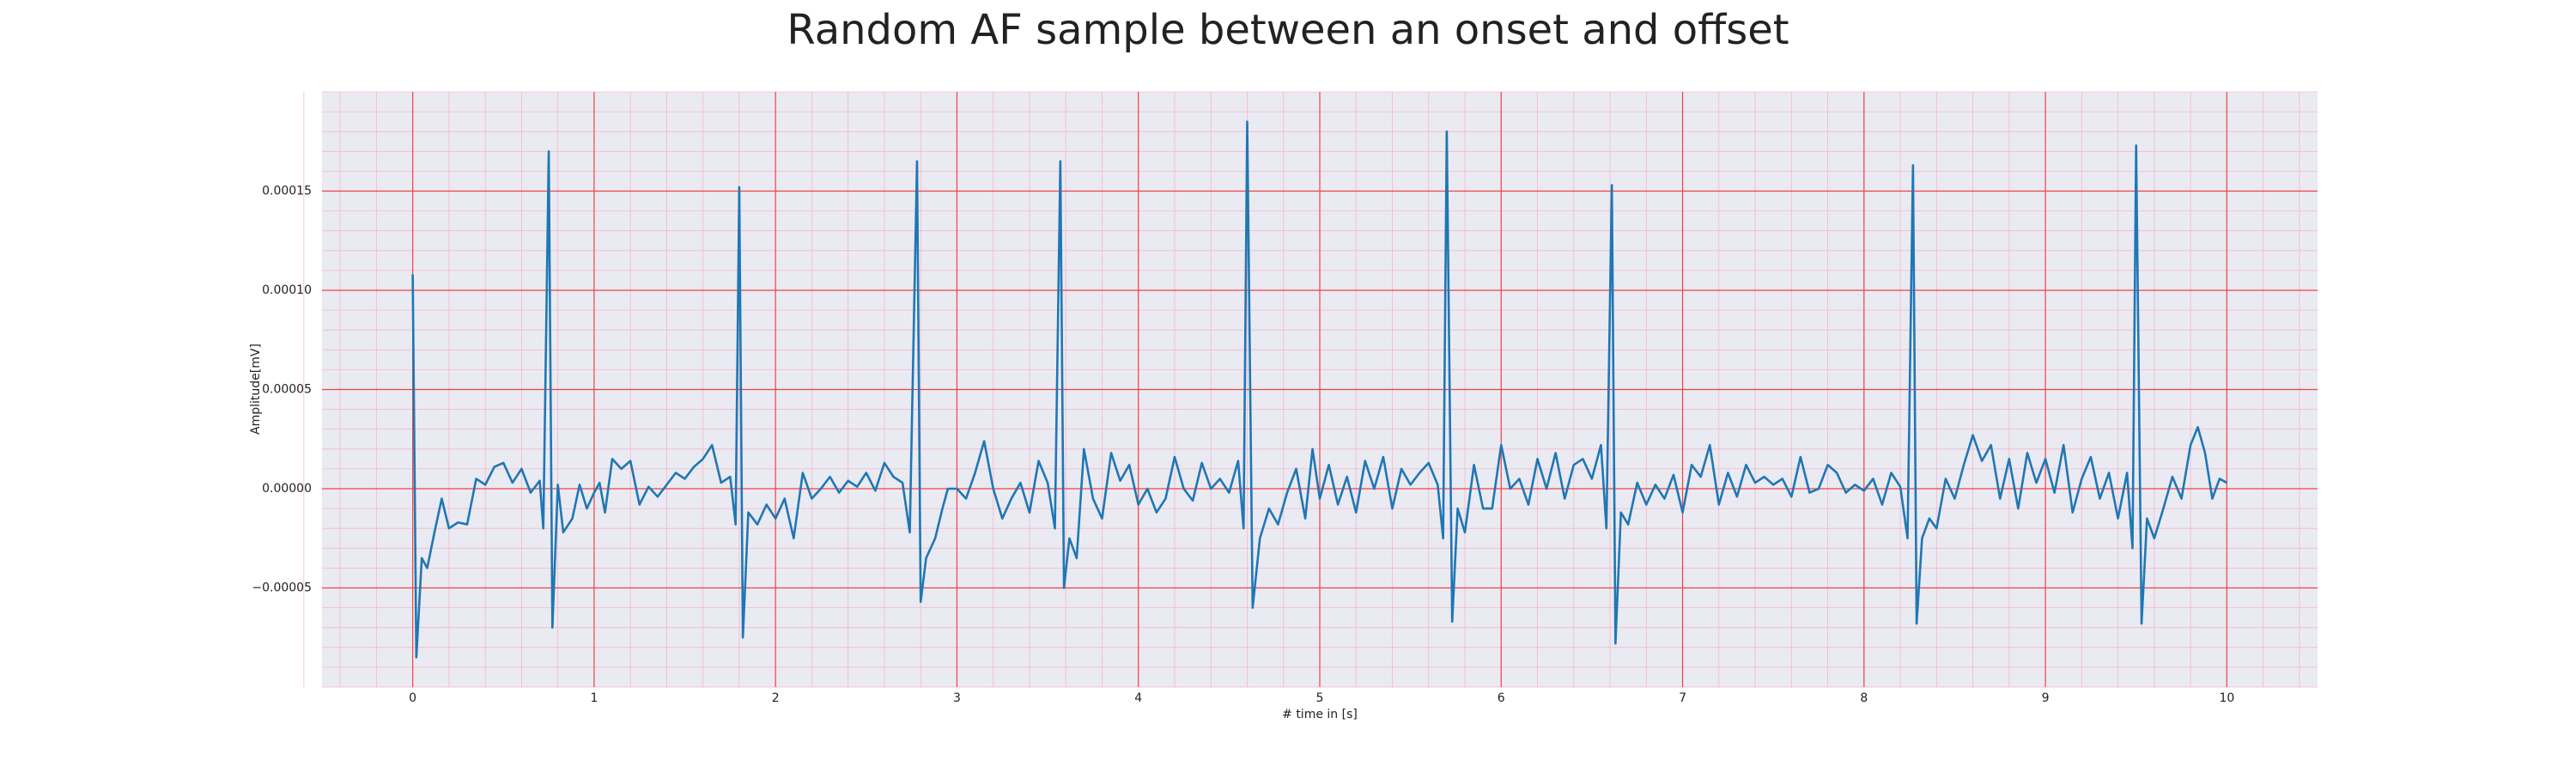 The height and width of the screenshot is (773, 2576). I want to click on y-tick-label: 0.00010, so click(287, 290).